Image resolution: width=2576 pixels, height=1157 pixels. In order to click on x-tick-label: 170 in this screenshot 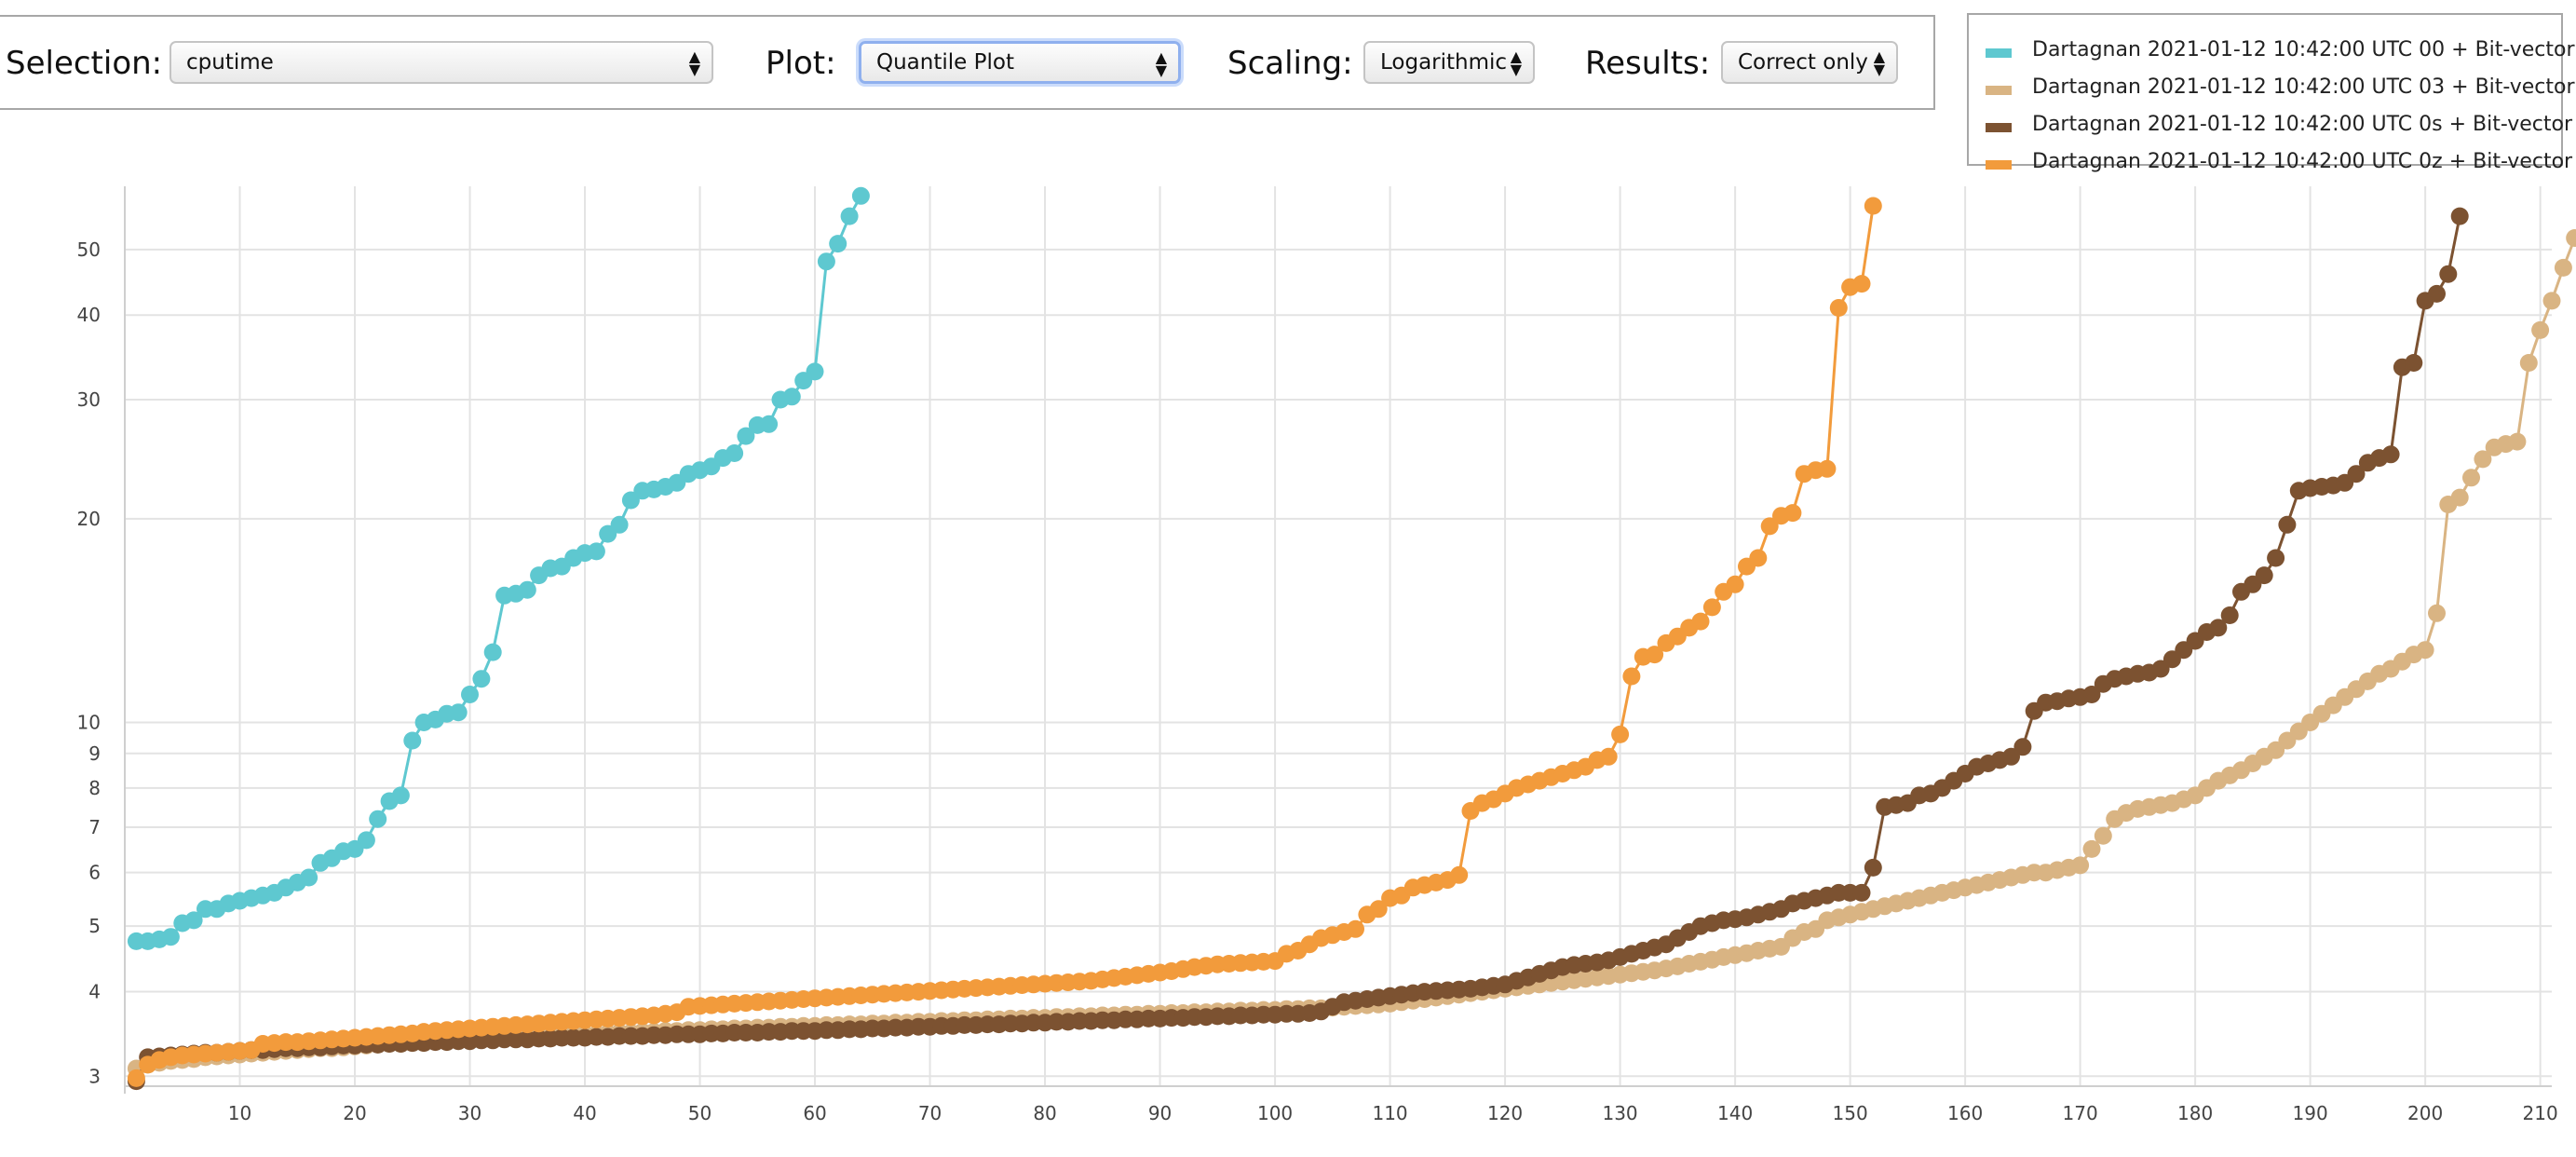, I will do `click(2080, 1113)`.